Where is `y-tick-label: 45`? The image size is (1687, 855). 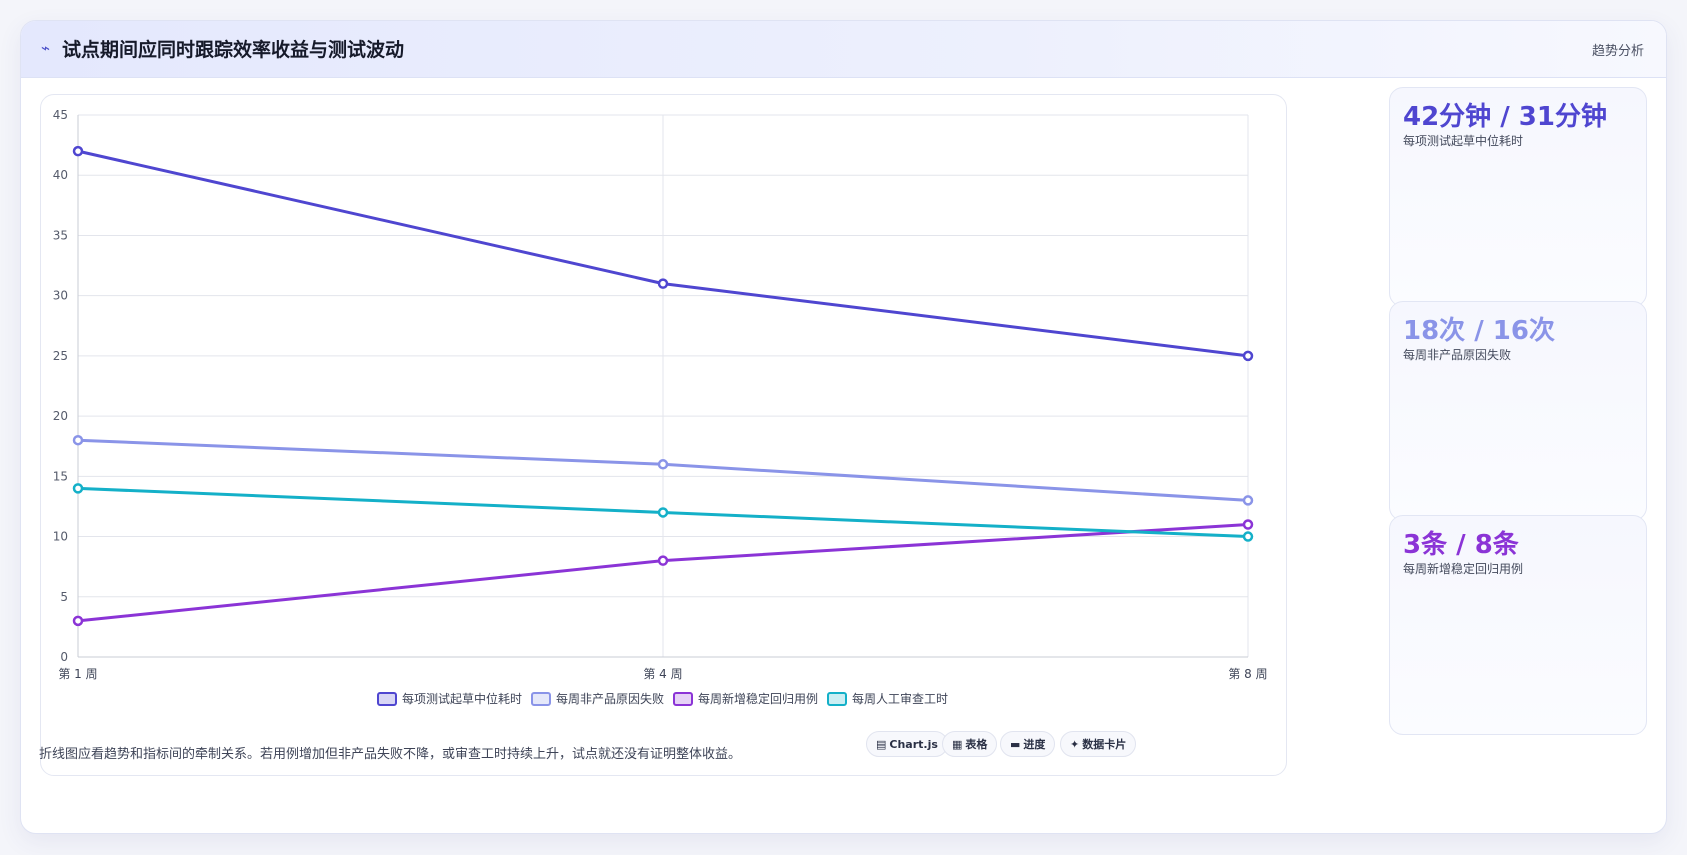
y-tick-label: 45 is located at coordinates (60, 115).